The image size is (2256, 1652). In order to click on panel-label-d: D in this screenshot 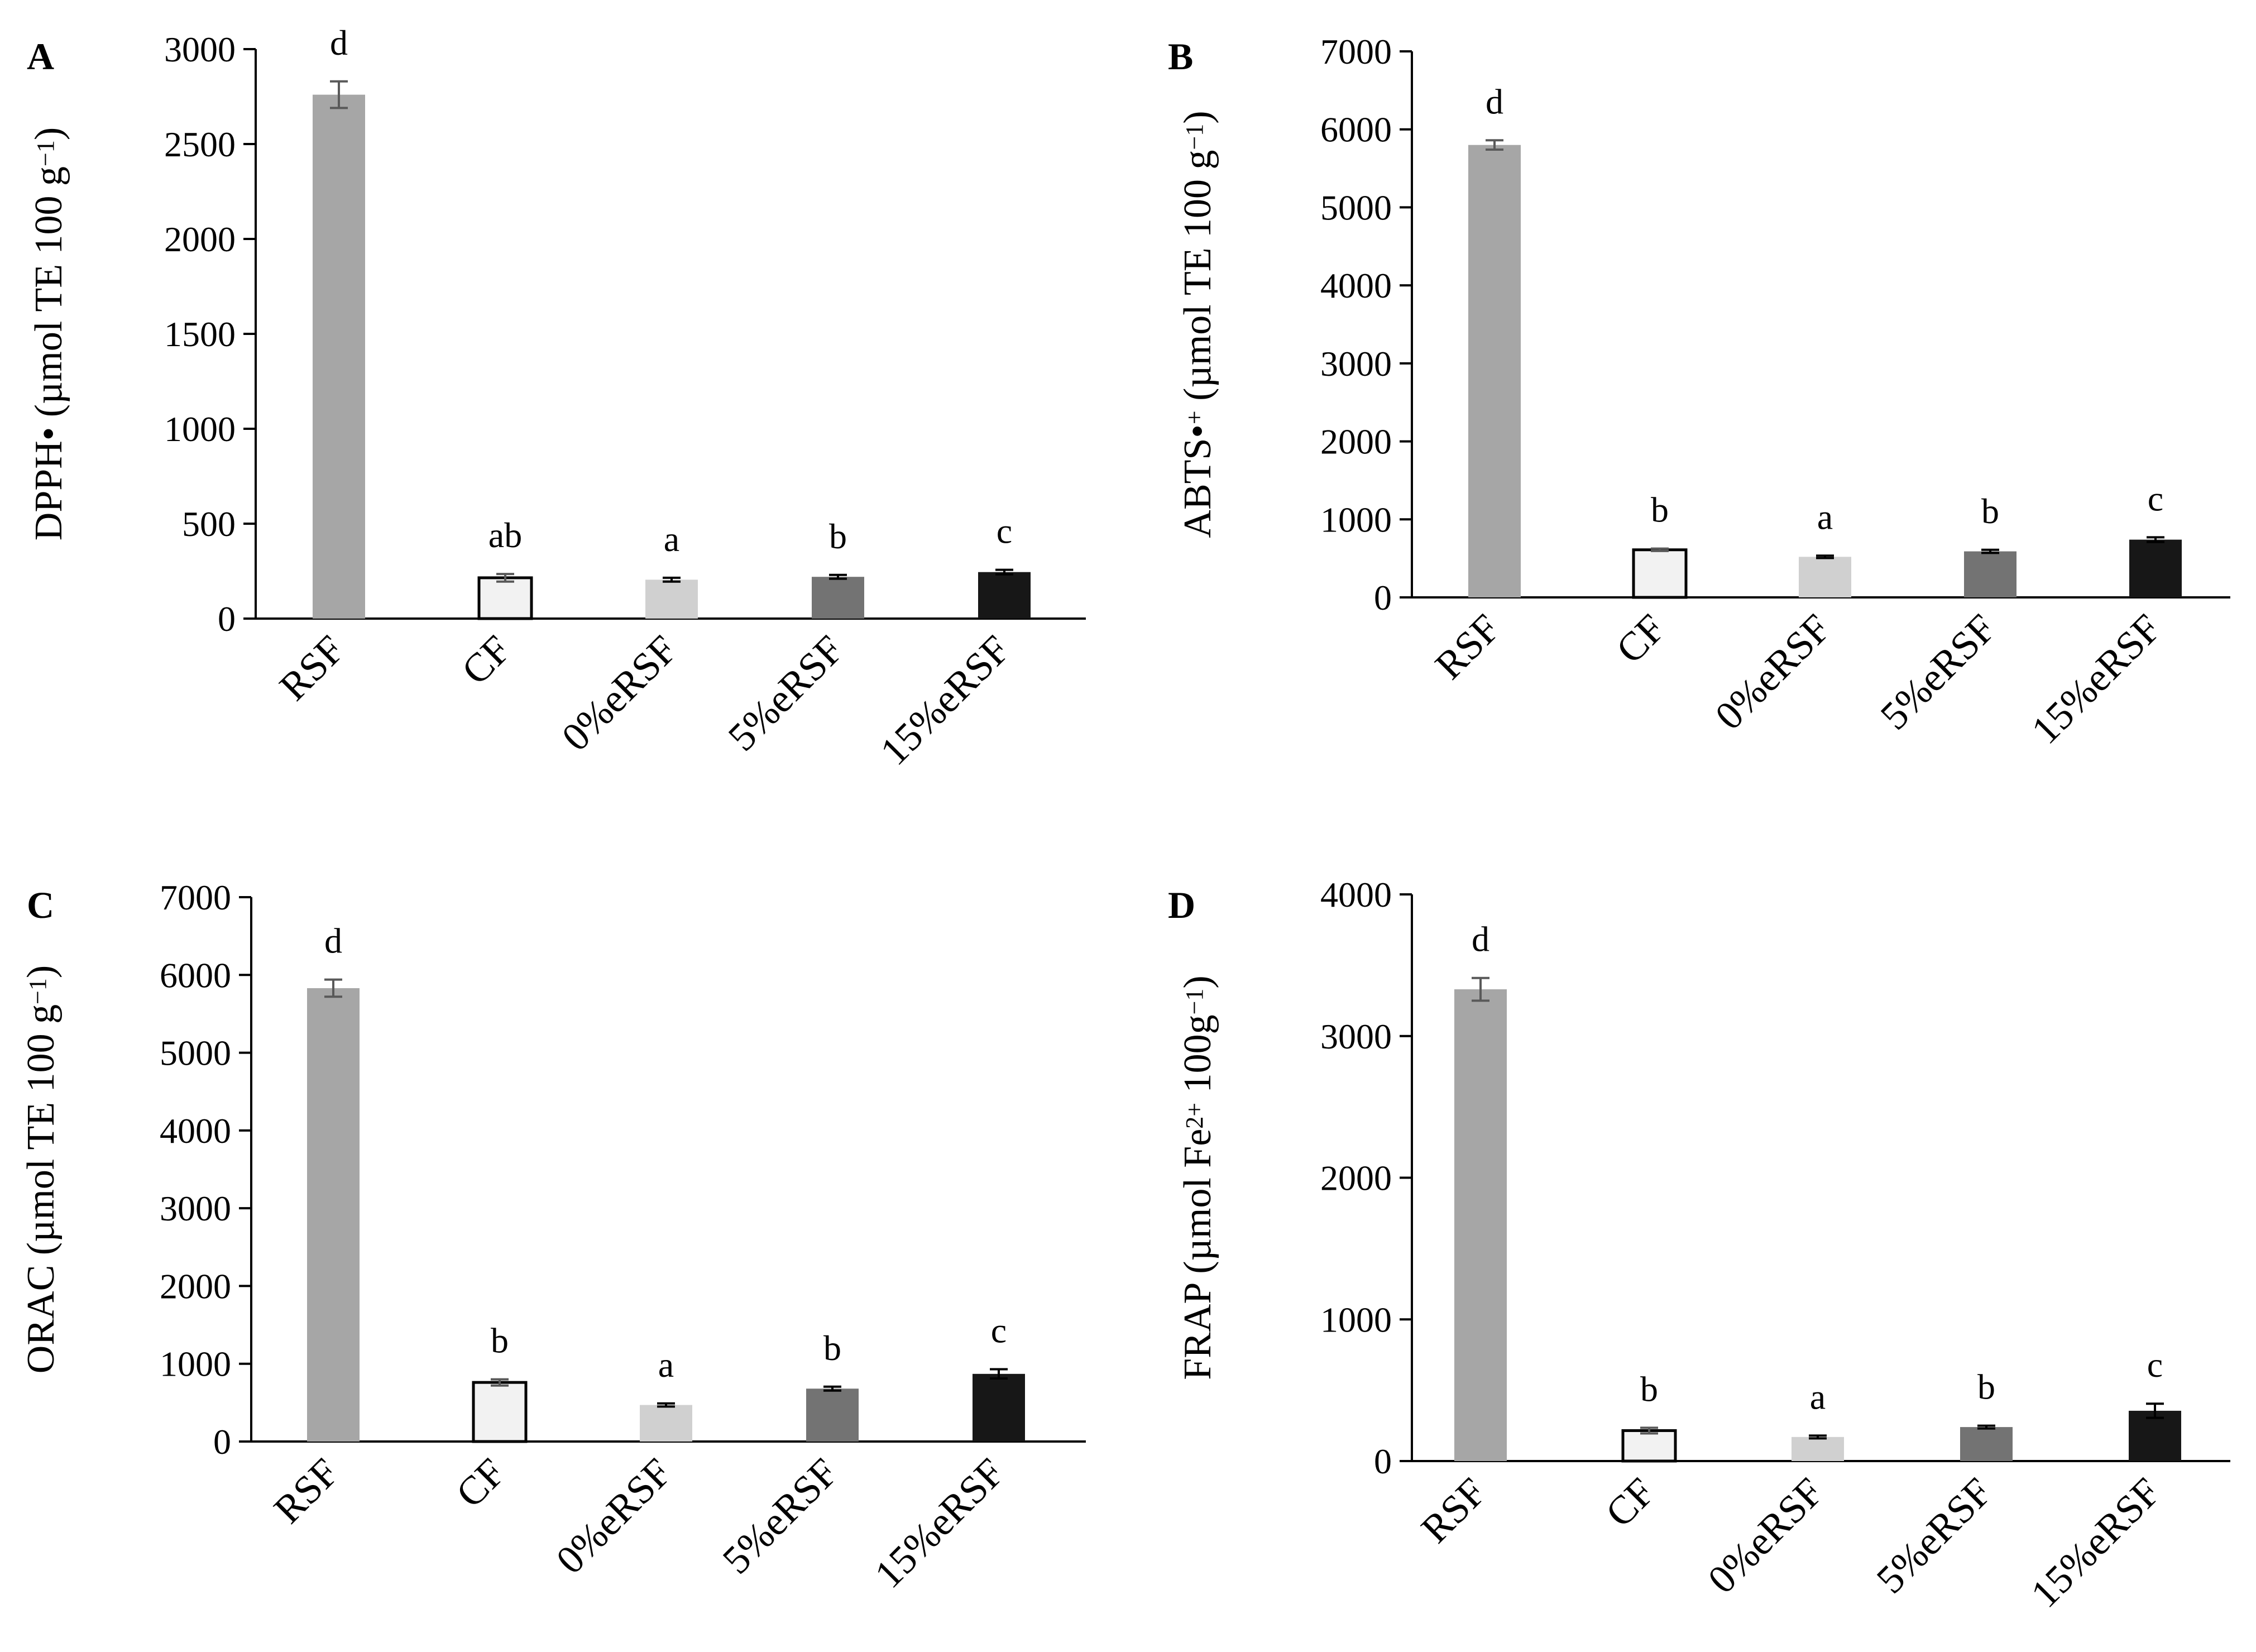, I will do `click(1181, 905)`.